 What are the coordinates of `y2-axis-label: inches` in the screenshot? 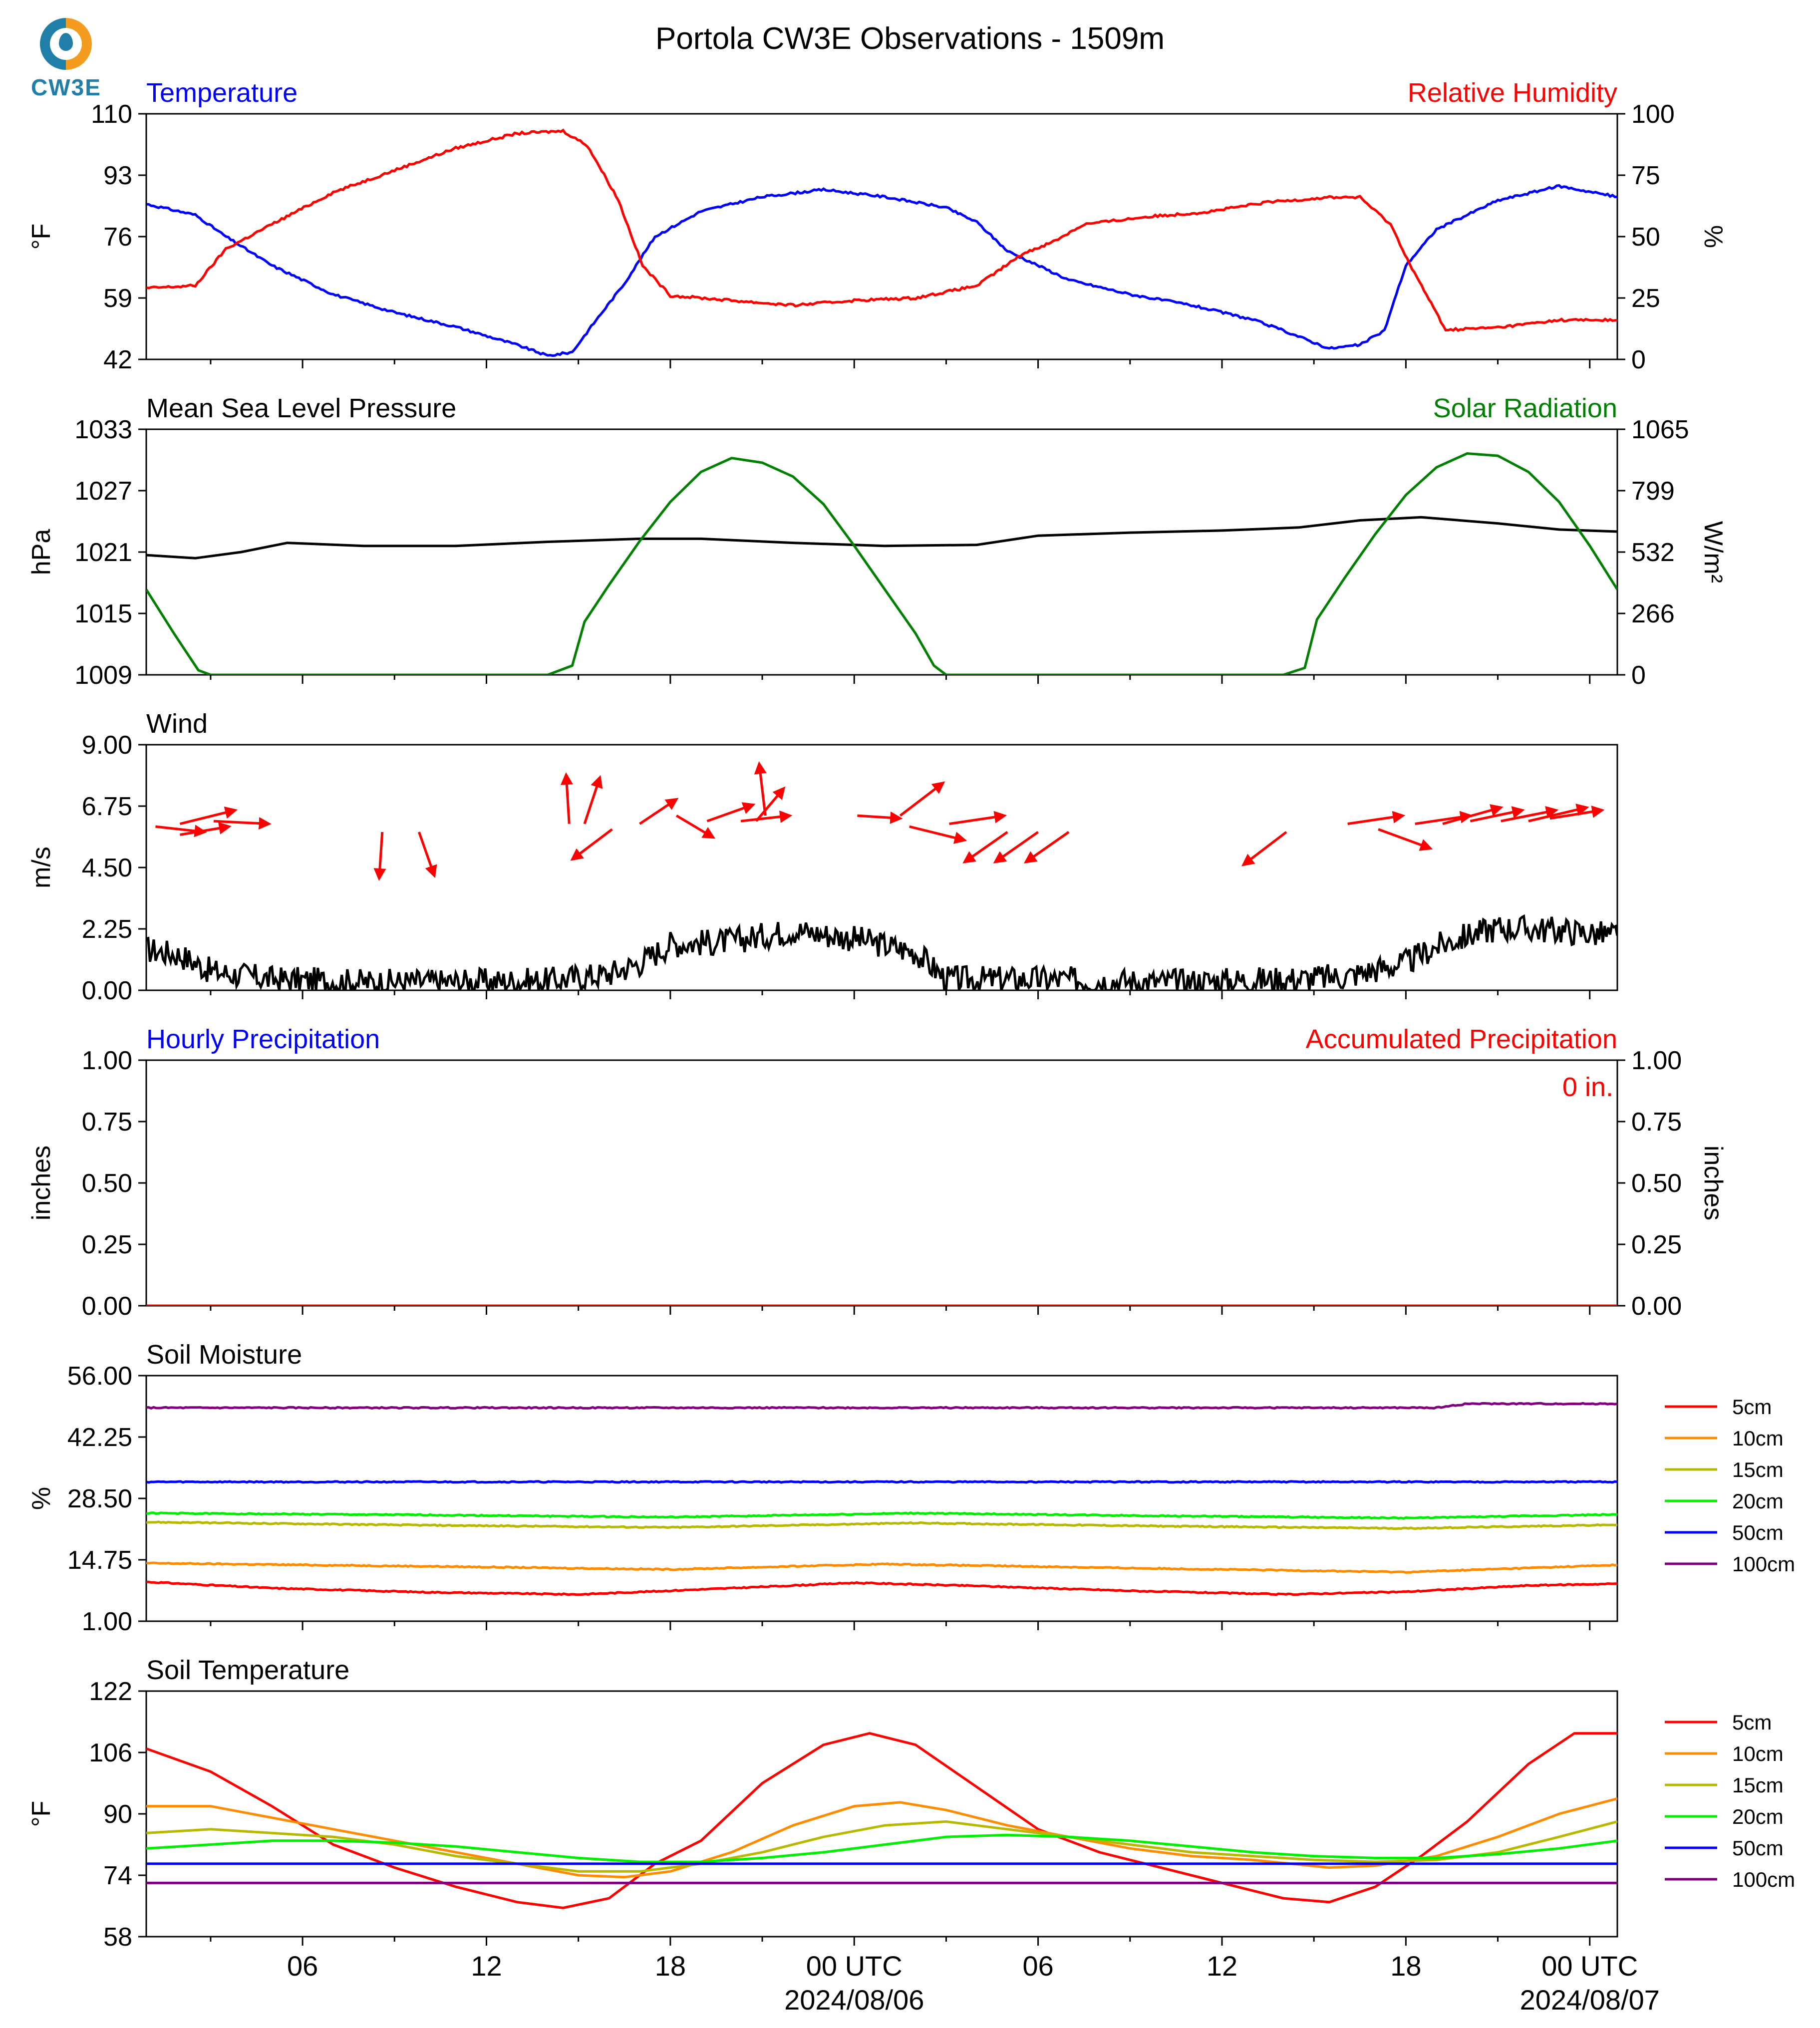 It's located at (1713, 1183).